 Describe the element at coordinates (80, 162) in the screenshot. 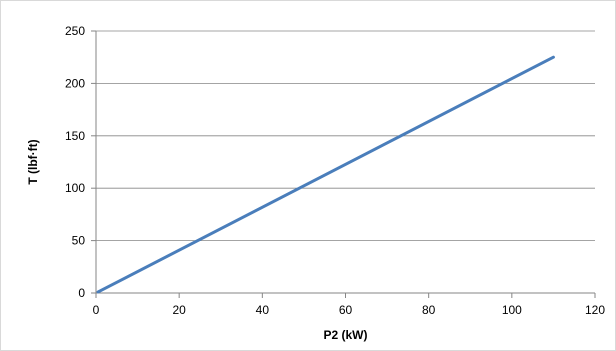

I see `y-tick-labels: 0 50 100 150 200 250` at that location.